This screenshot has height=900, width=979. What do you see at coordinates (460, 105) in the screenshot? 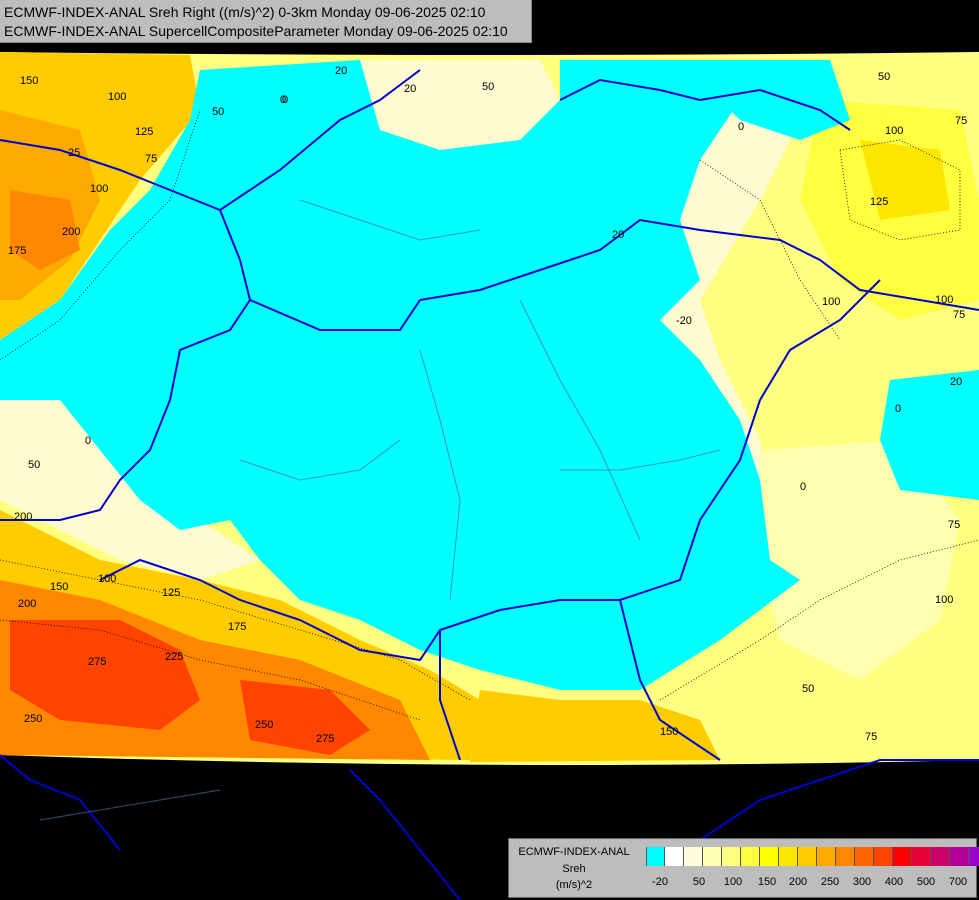
I see `pale-zone-north` at bounding box center [460, 105].